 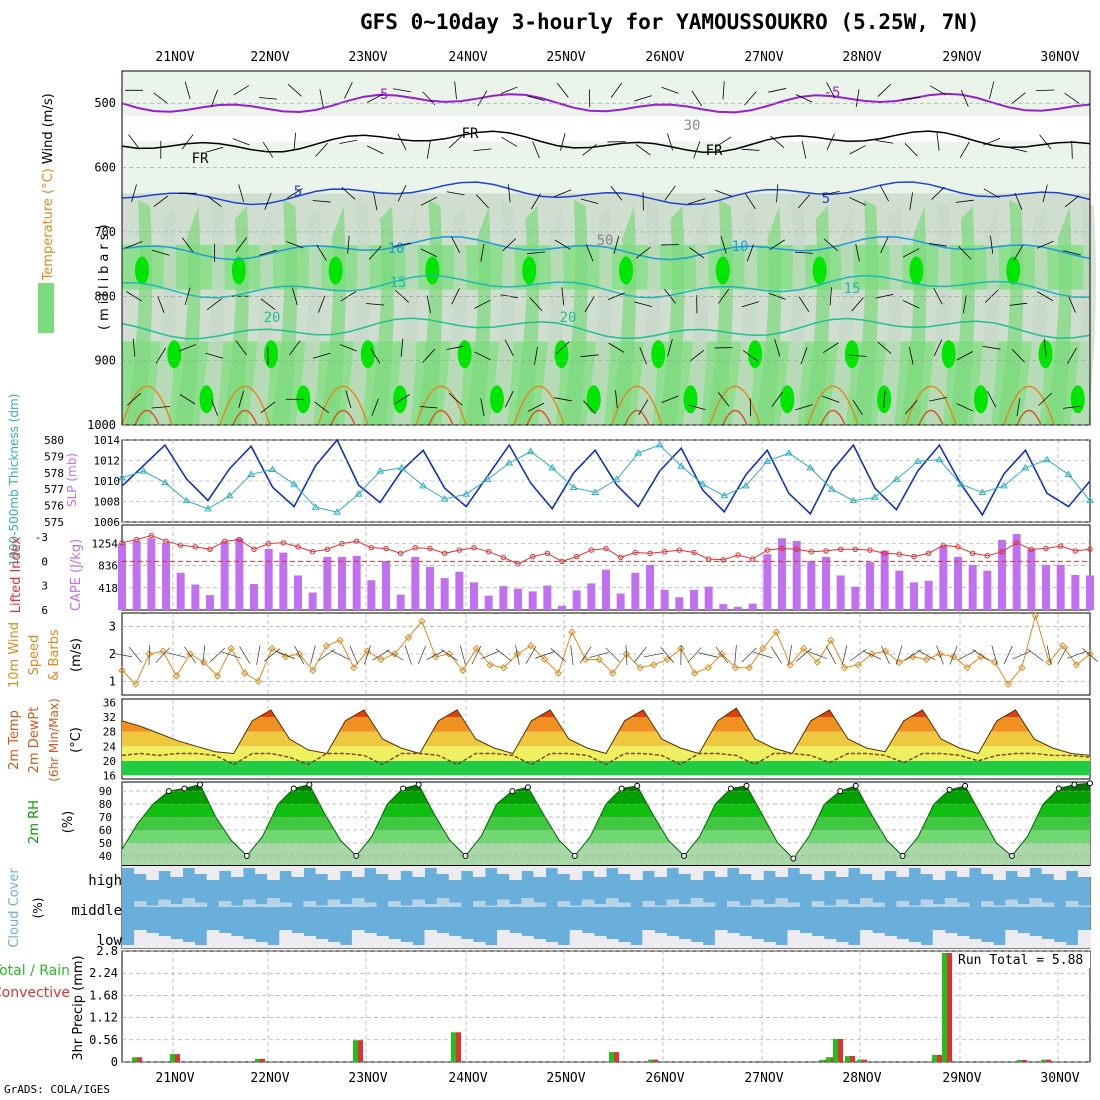 What do you see at coordinates (269, 57) in the screenshot?
I see `date-label-top: 22NOV` at bounding box center [269, 57].